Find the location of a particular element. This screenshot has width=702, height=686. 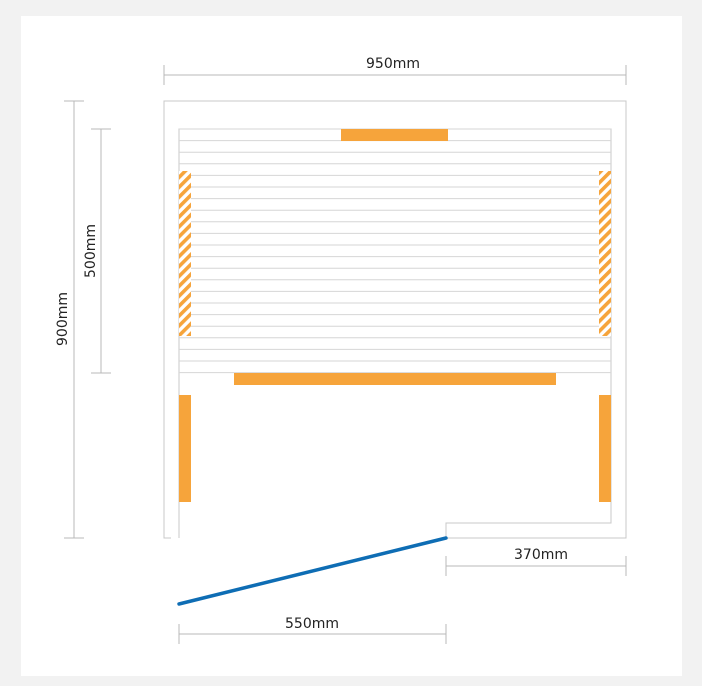

bench-height-dimension is located at coordinates (101, 251).